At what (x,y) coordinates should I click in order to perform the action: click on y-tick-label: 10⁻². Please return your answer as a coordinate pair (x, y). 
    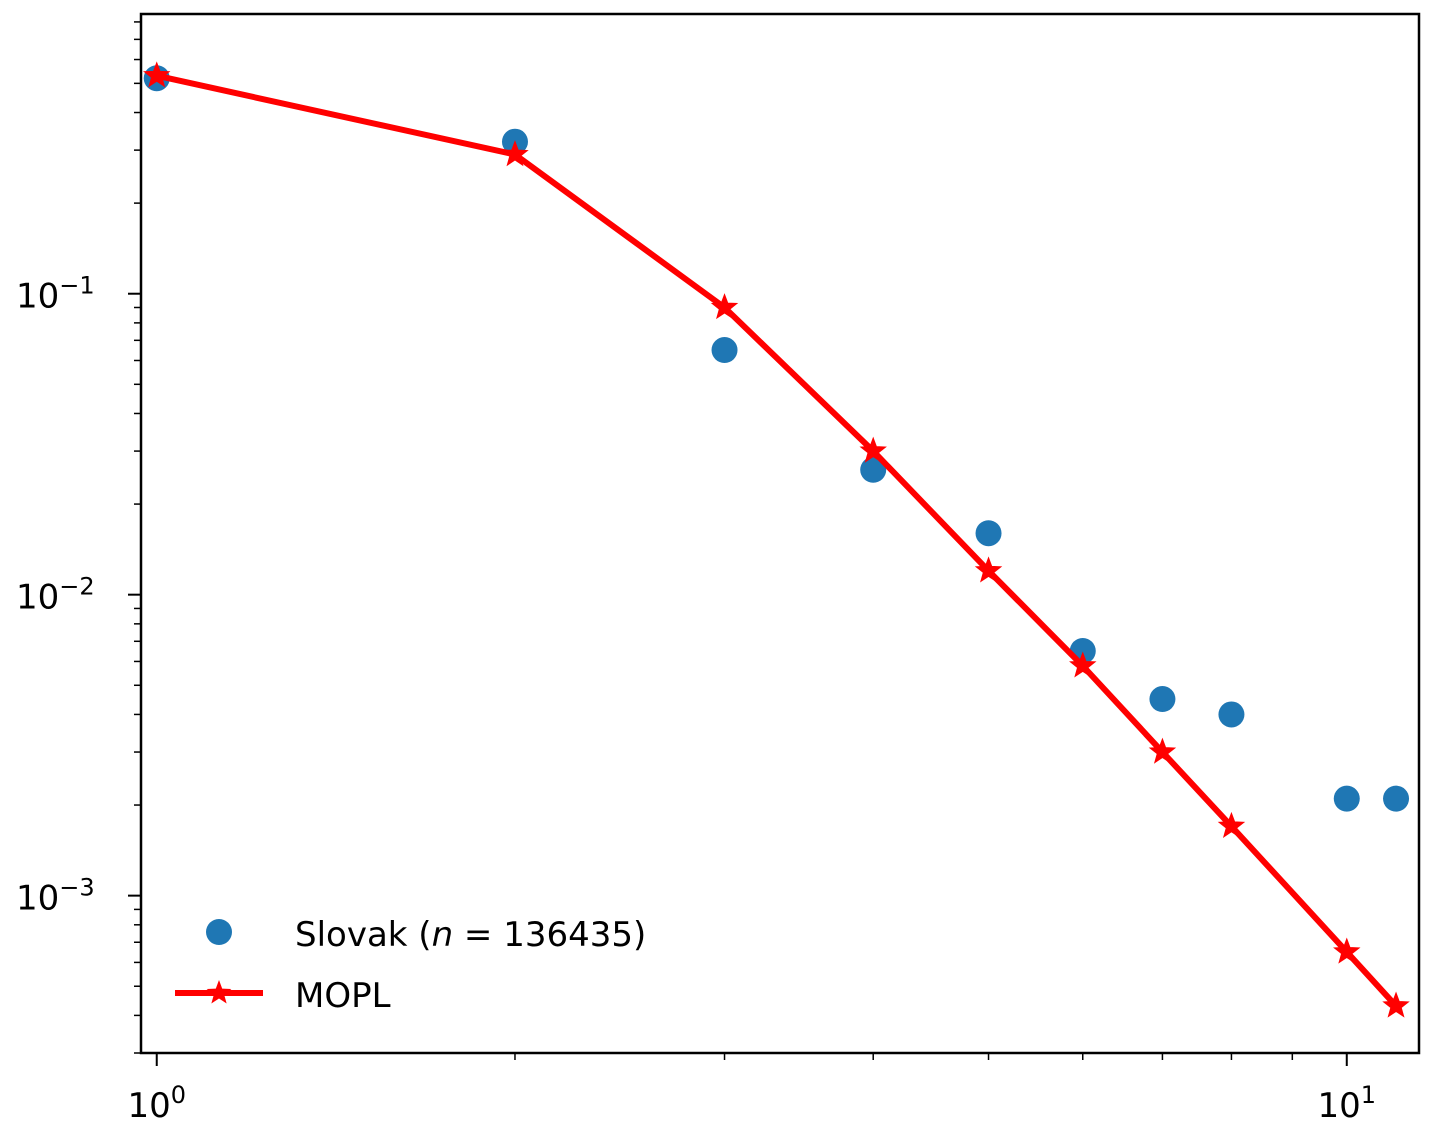
    Looking at the image, I should click on (55, 595).